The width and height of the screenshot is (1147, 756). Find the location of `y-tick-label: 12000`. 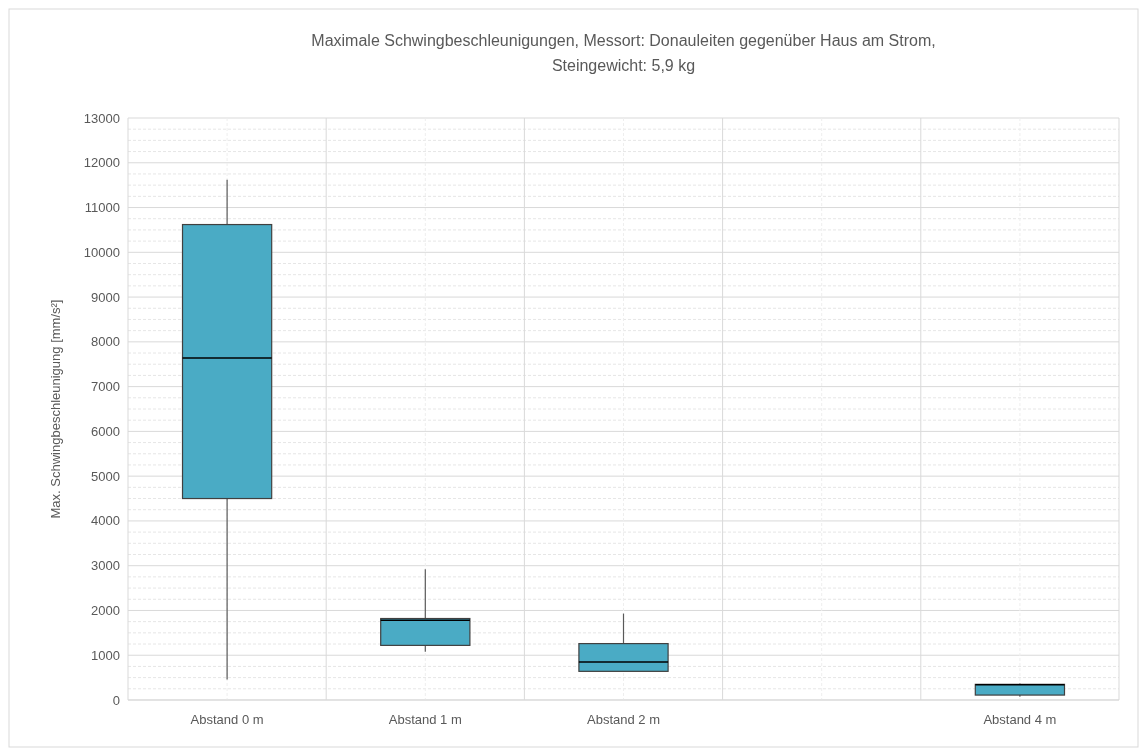

y-tick-label: 12000 is located at coordinates (101, 163).